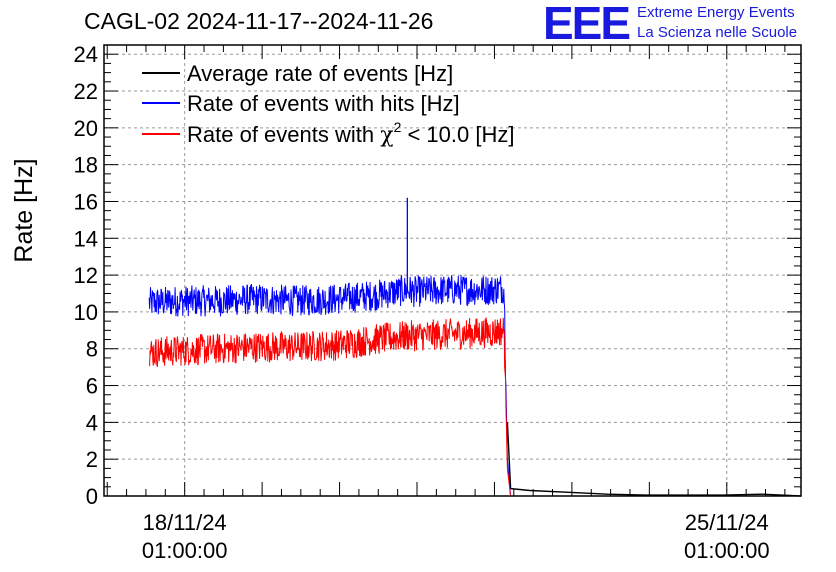 The width and height of the screenshot is (836, 572). I want to click on y-tick-label: 6, so click(92, 386).